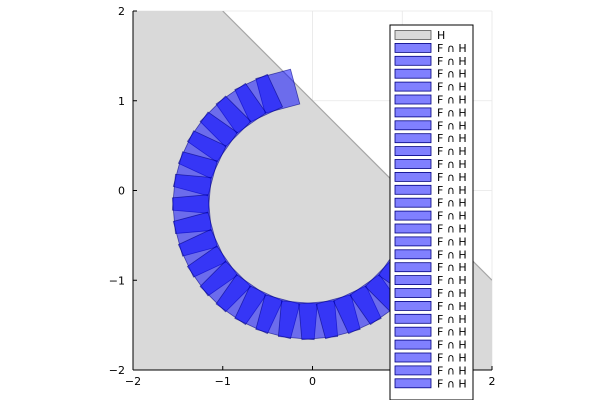  I want to click on square-mark, so click(225, 286).